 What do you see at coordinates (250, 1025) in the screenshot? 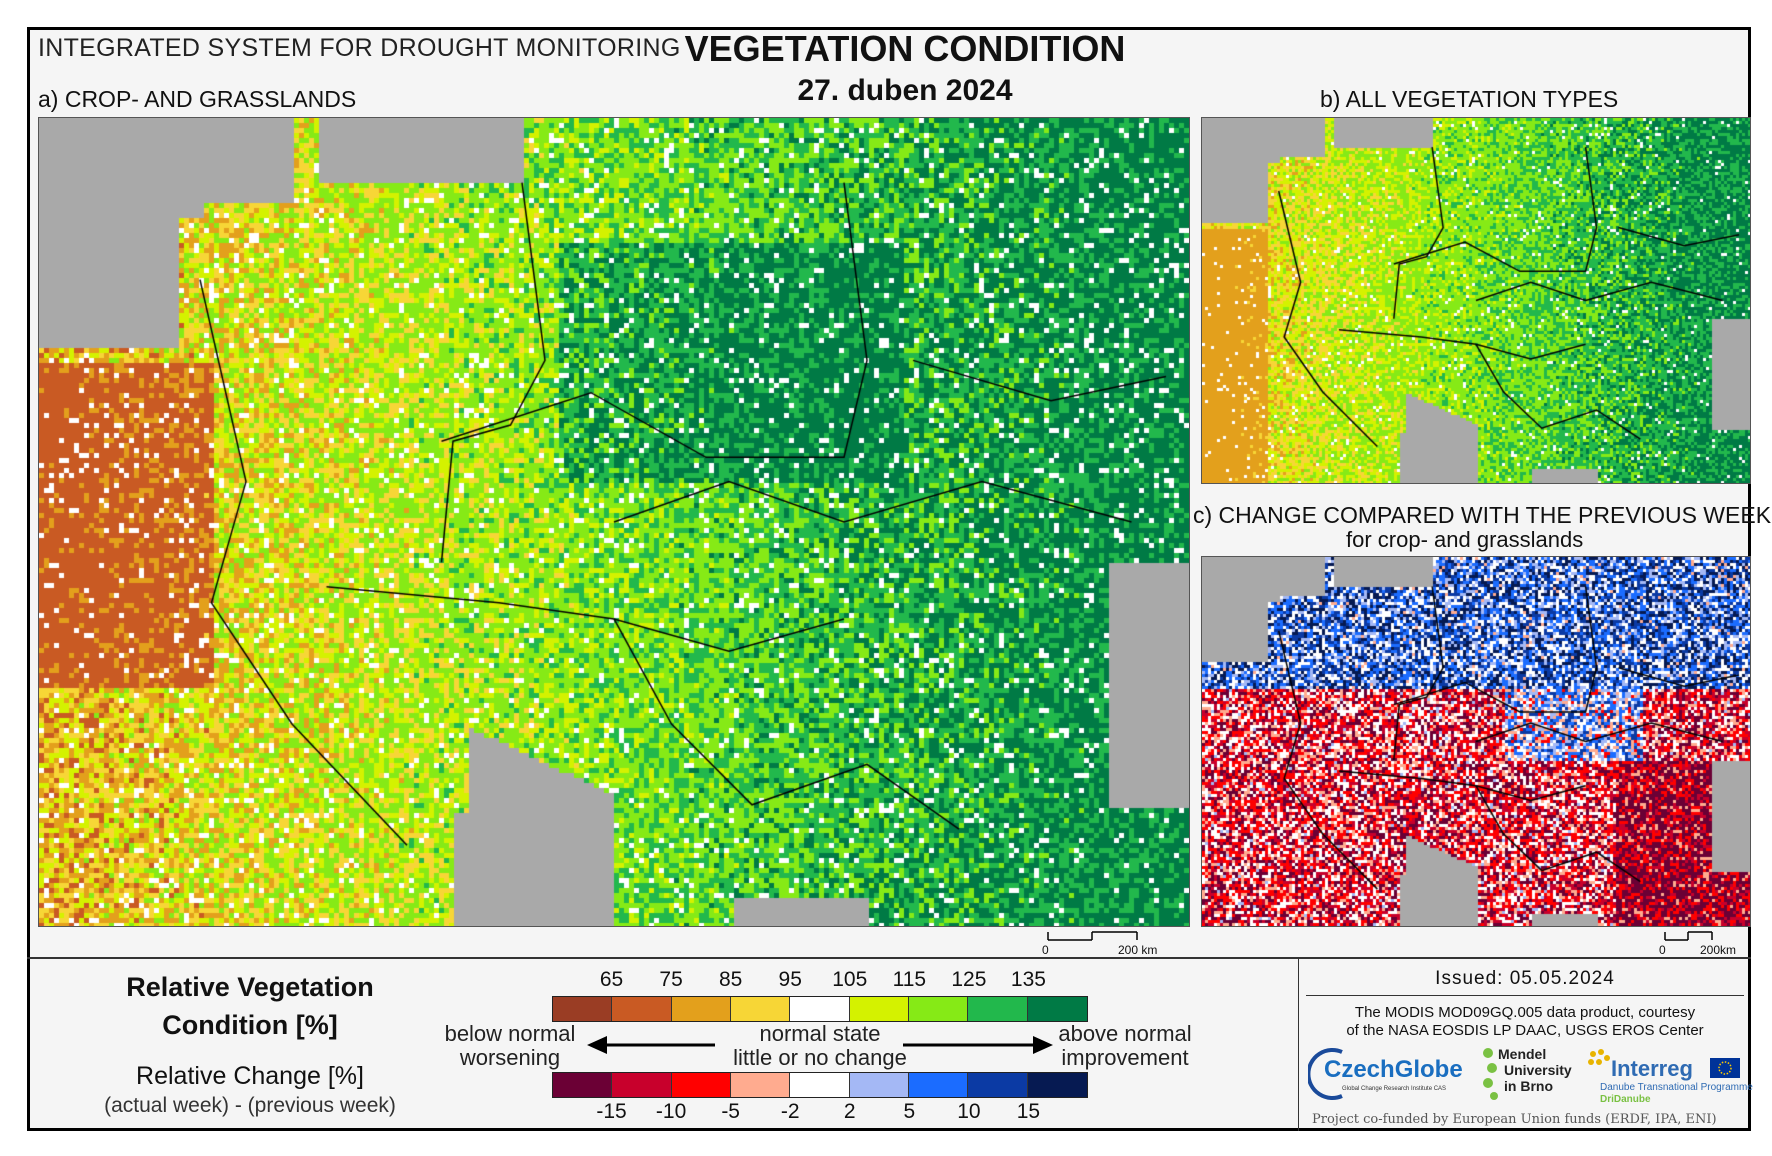
I see `legend-rvc-title-2: Condition [%]` at bounding box center [250, 1025].